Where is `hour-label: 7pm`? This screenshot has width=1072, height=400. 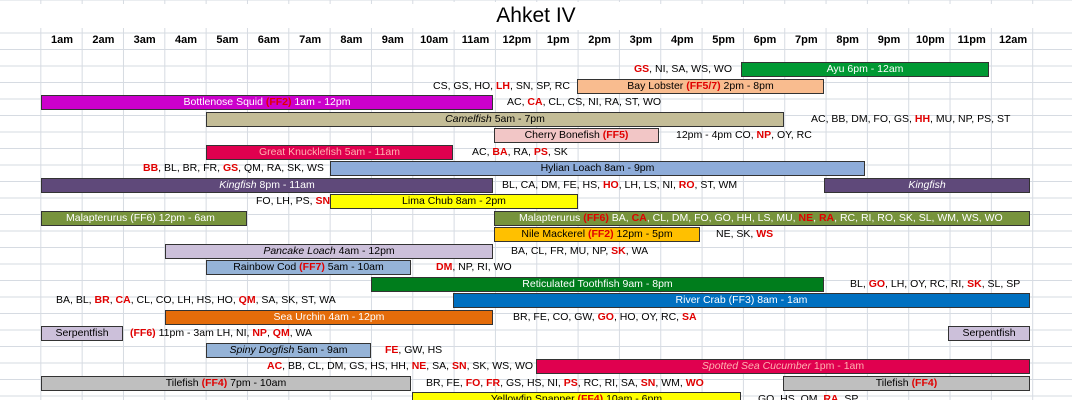
hour-label: 7pm is located at coordinates (806, 40).